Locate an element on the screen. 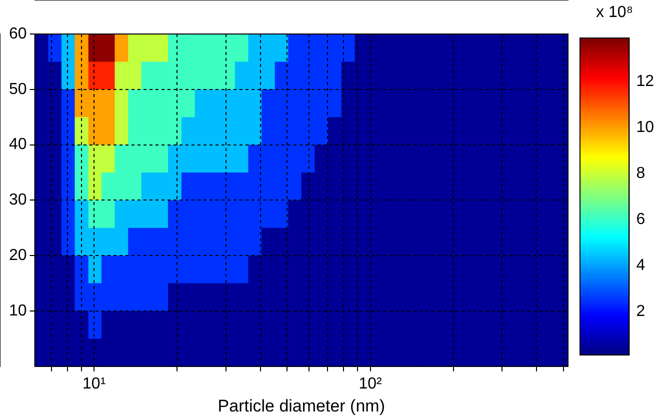 The height and width of the screenshot is (417, 657). y-tick-label: 20 is located at coordinates (18, 255).